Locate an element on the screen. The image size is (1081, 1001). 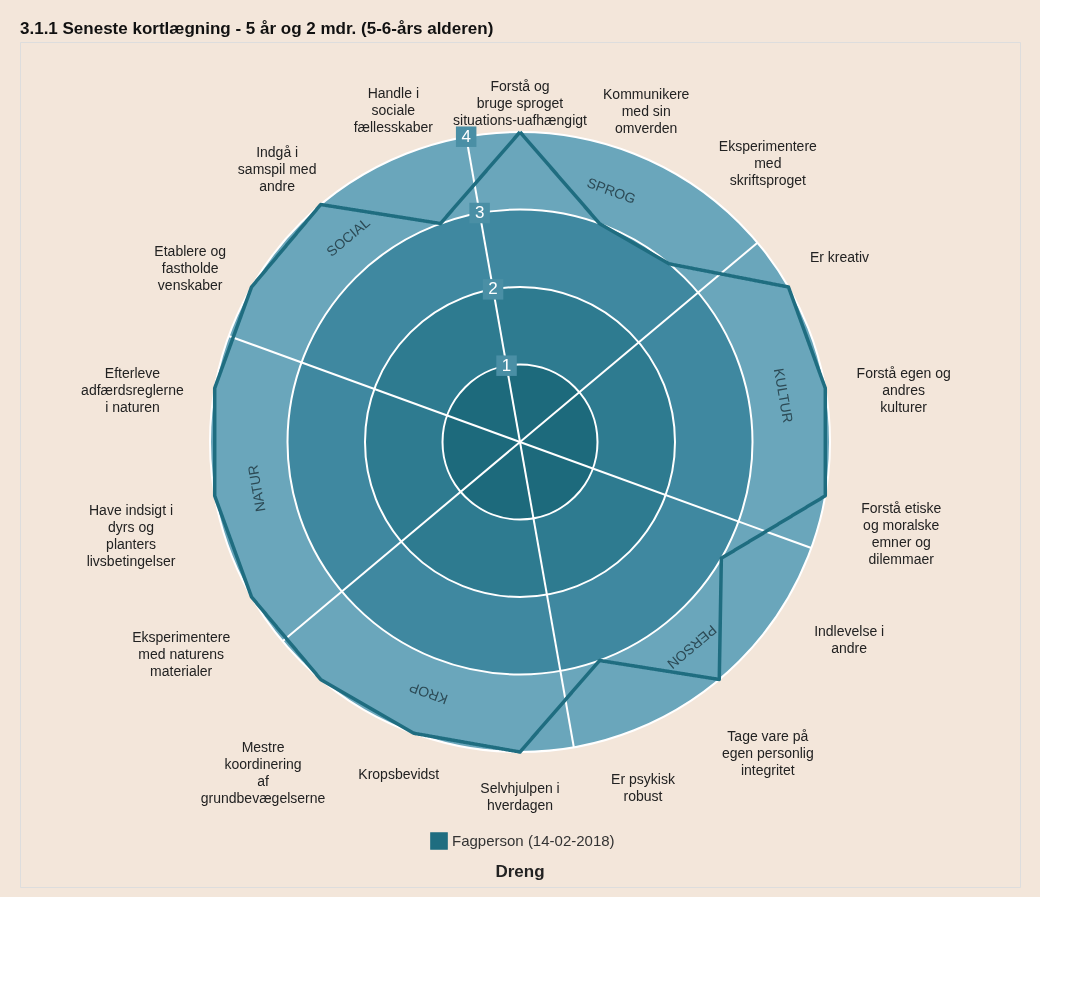
spoke-label: Have indsigt i dyrs og planters livsbetingelser is located at coordinates (131, 535).